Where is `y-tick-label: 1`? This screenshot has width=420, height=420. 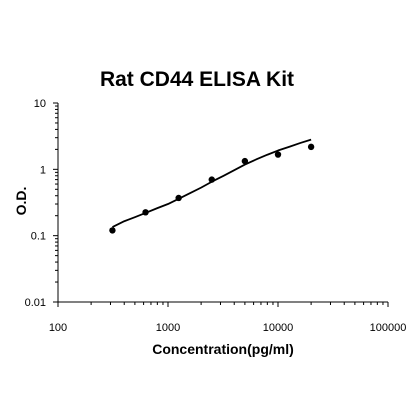 y-tick-label: 1 is located at coordinates (43, 170).